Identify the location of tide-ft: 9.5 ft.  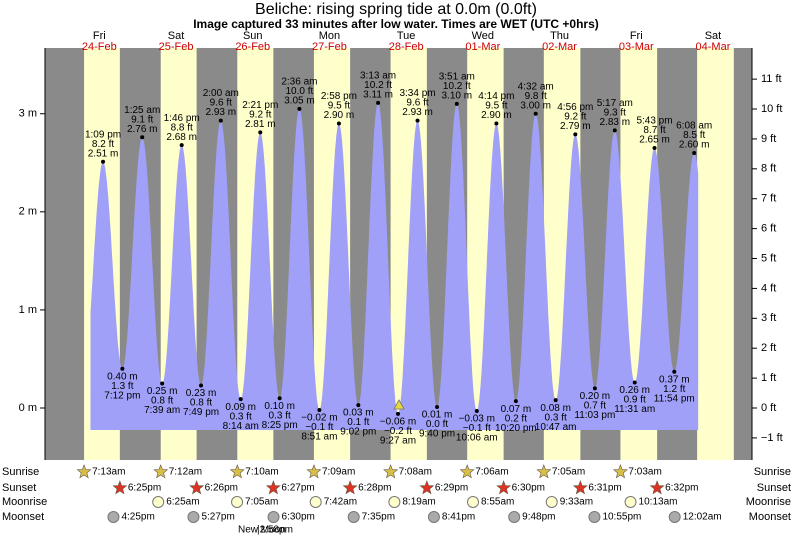
(496, 106).